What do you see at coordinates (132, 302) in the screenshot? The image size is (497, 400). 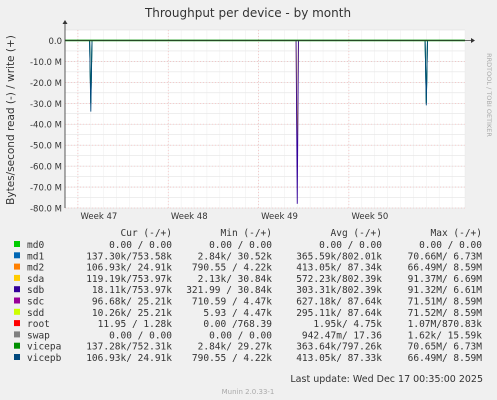 I see `legend-value-cur: 96.68k/ 25.21k` at bounding box center [132, 302].